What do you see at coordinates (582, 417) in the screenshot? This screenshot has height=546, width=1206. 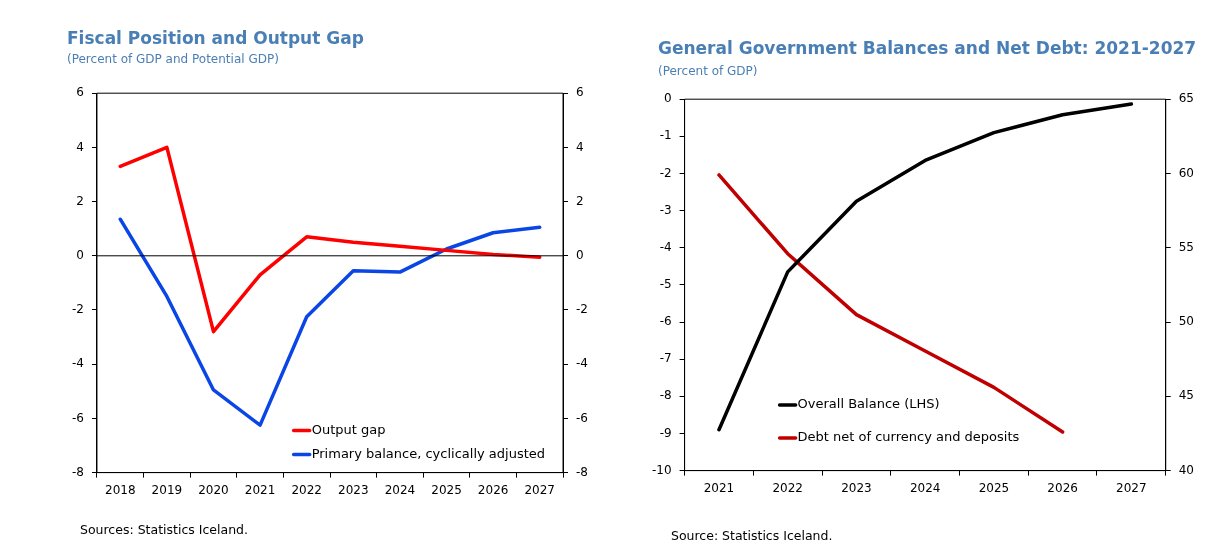 I see `y2-tick-label: -6` at bounding box center [582, 417].